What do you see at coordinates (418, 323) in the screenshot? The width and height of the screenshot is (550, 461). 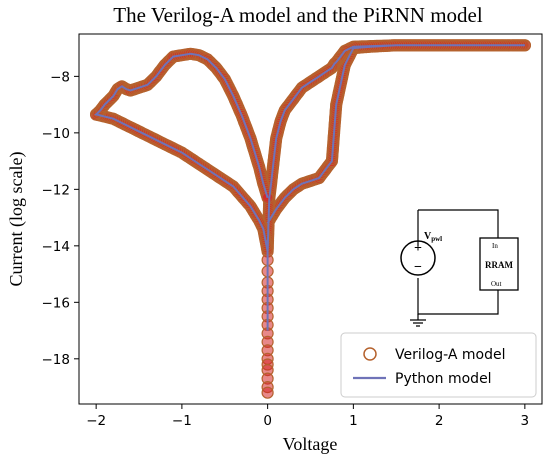 I see `ground-icon` at bounding box center [418, 323].